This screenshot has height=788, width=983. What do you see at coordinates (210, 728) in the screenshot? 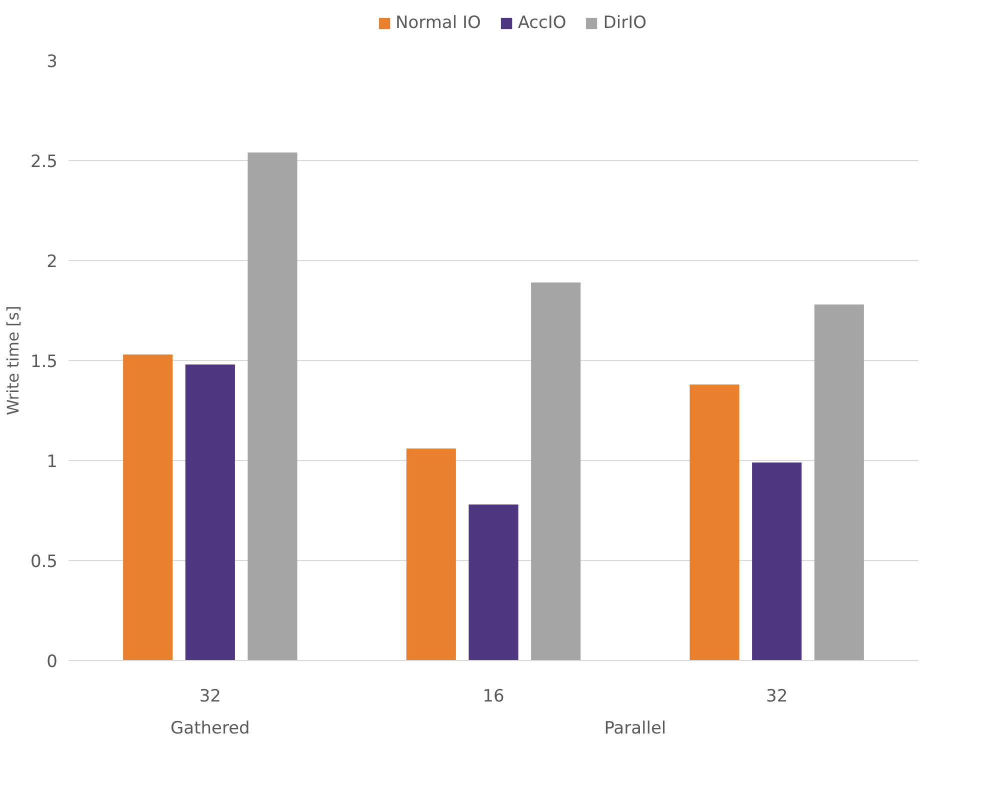
I see `text: Gathered` at bounding box center [210, 728].